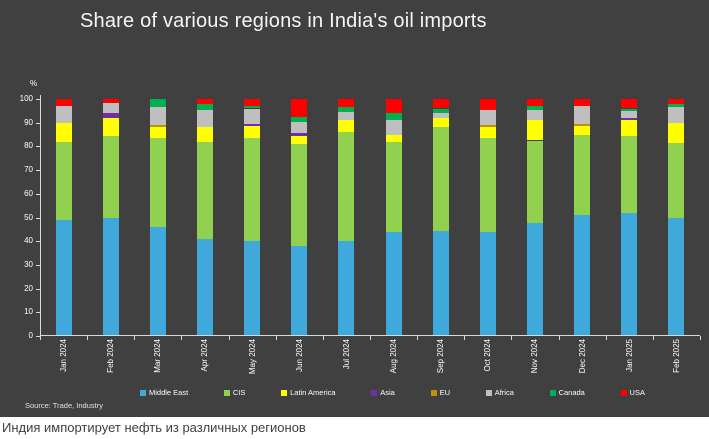 The image size is (709, 439). Describe the element at coordinates (157, 126) in the screenshot. I see `segment-eu` at that location.